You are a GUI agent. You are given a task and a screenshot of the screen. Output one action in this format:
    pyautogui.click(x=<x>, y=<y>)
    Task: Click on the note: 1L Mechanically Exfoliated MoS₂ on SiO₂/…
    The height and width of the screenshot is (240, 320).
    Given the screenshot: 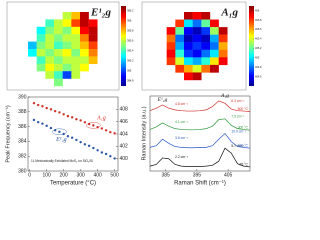 What is the action you would take?
    pyautogui.click(x=62, y=161)
    